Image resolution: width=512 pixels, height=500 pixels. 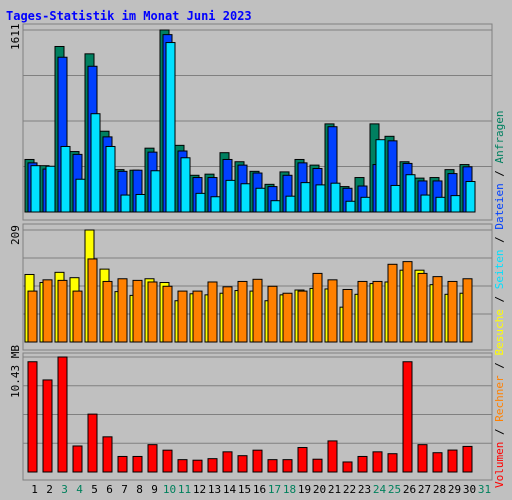 I want to click on x-tick-label: 3, so click(x=64, y=489).